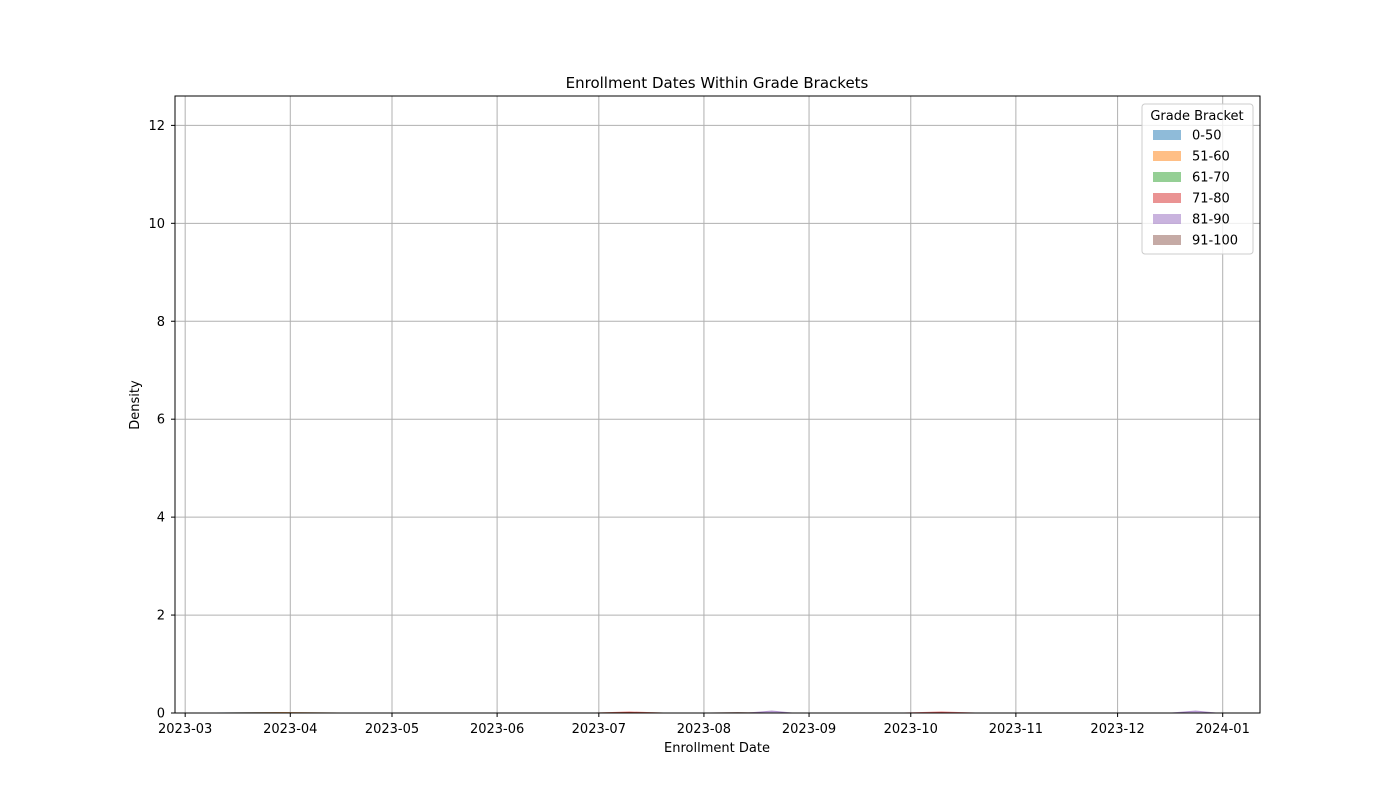 This screenshot has width=1400, height=800. I want to click on x-tick-label: 2023-07, so click(599, 729).